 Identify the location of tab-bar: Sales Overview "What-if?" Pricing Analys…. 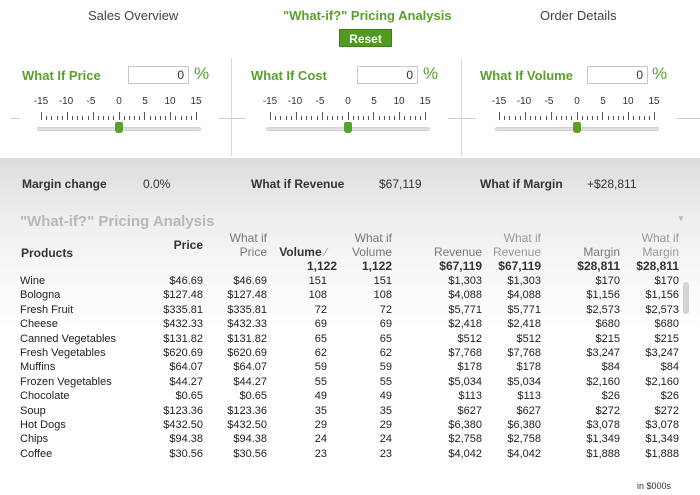
(350, 15).